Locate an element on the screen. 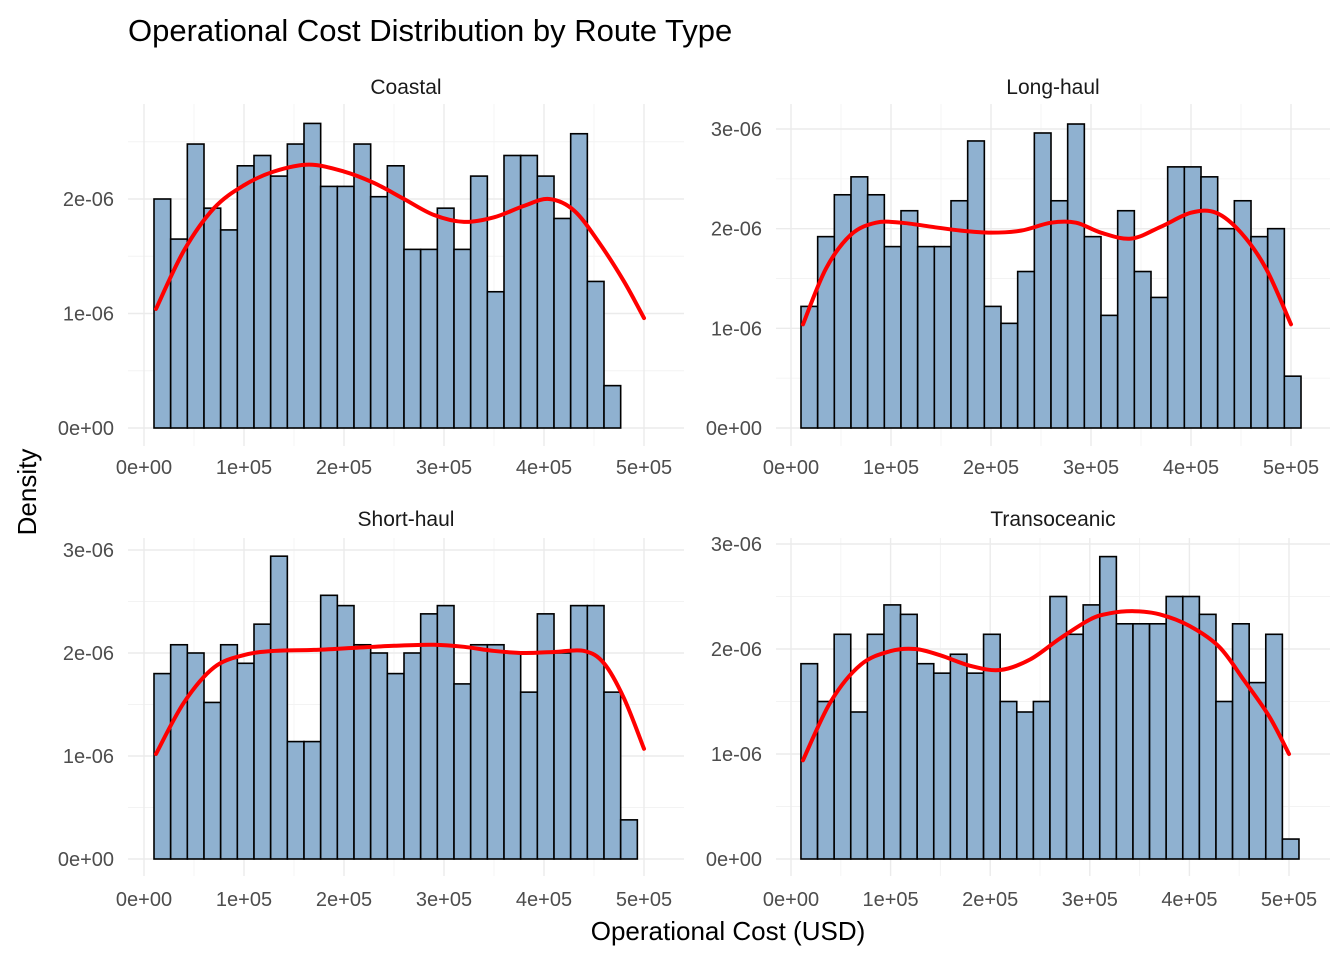  facet-strip-label: Short-haul is located at coordinates (406, 519).